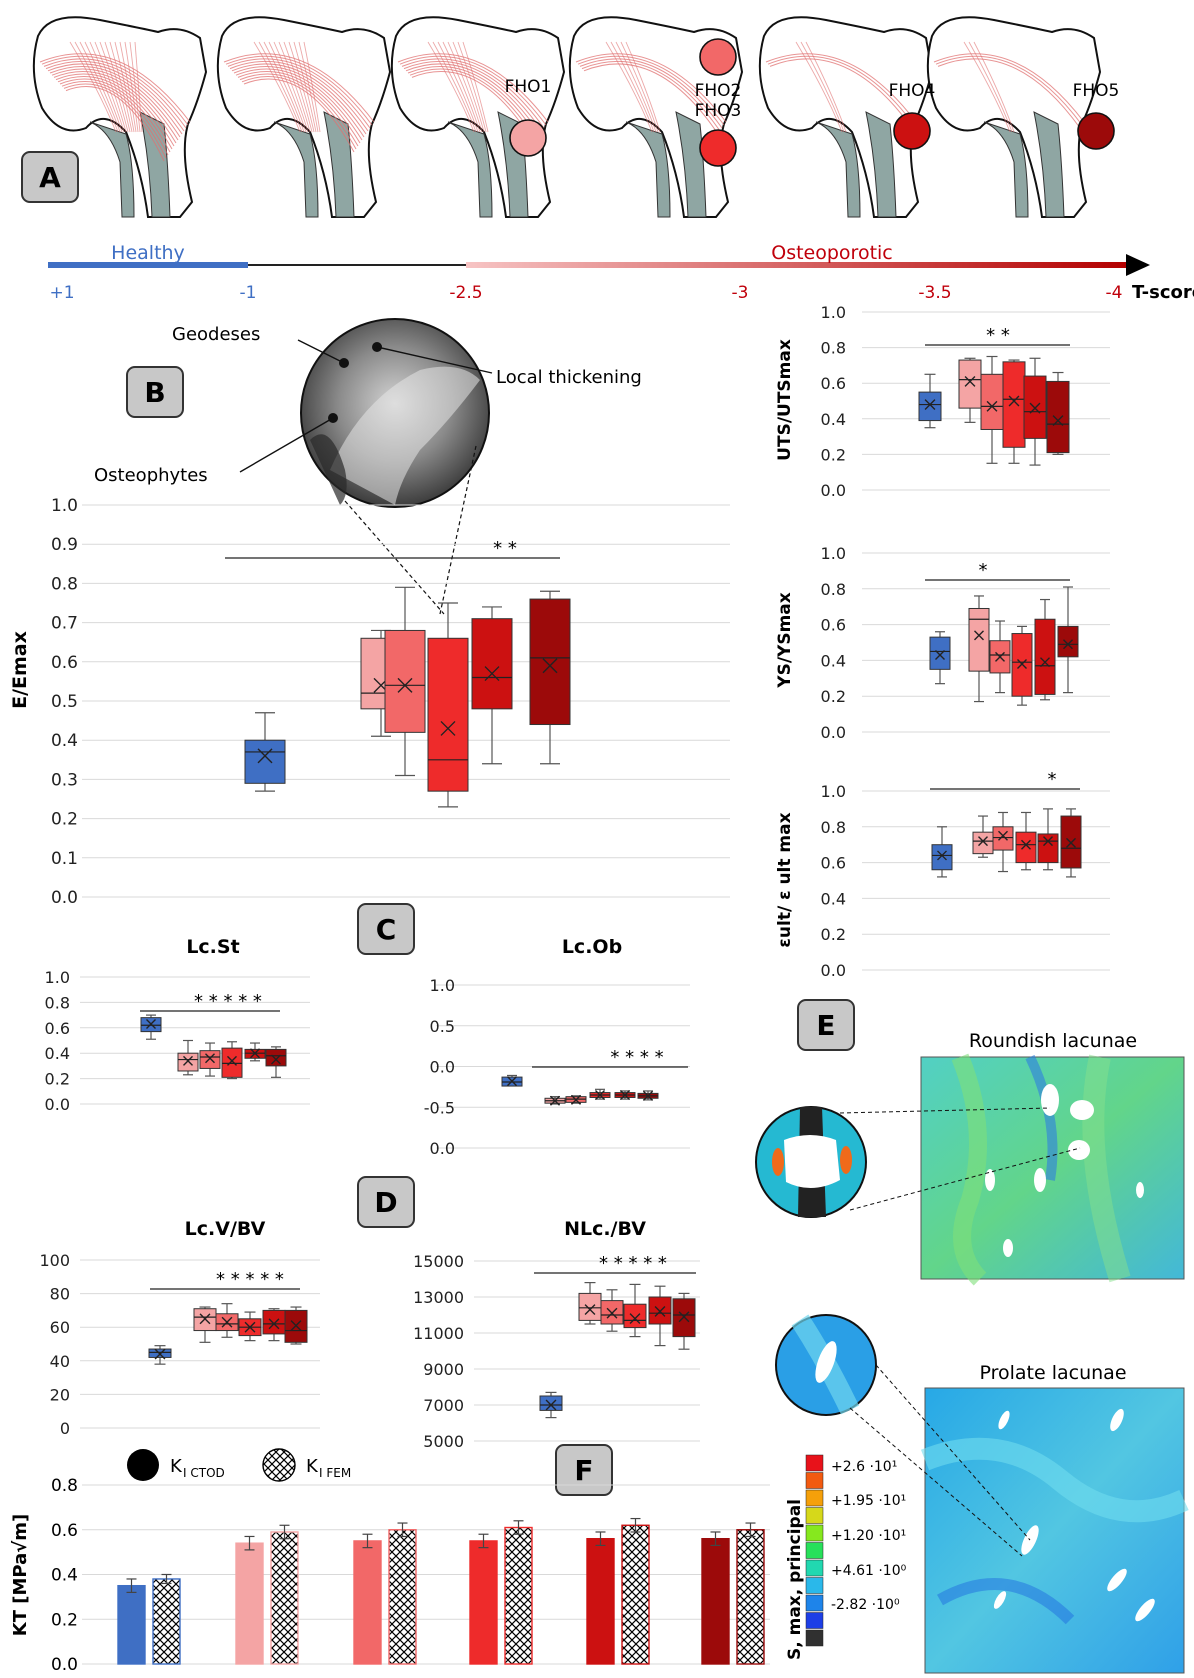 This screenshot has width=1194, height=1678. Describe the element at coordinates (1014, 117) in the screenshot. I see `femur-outline` at that location.